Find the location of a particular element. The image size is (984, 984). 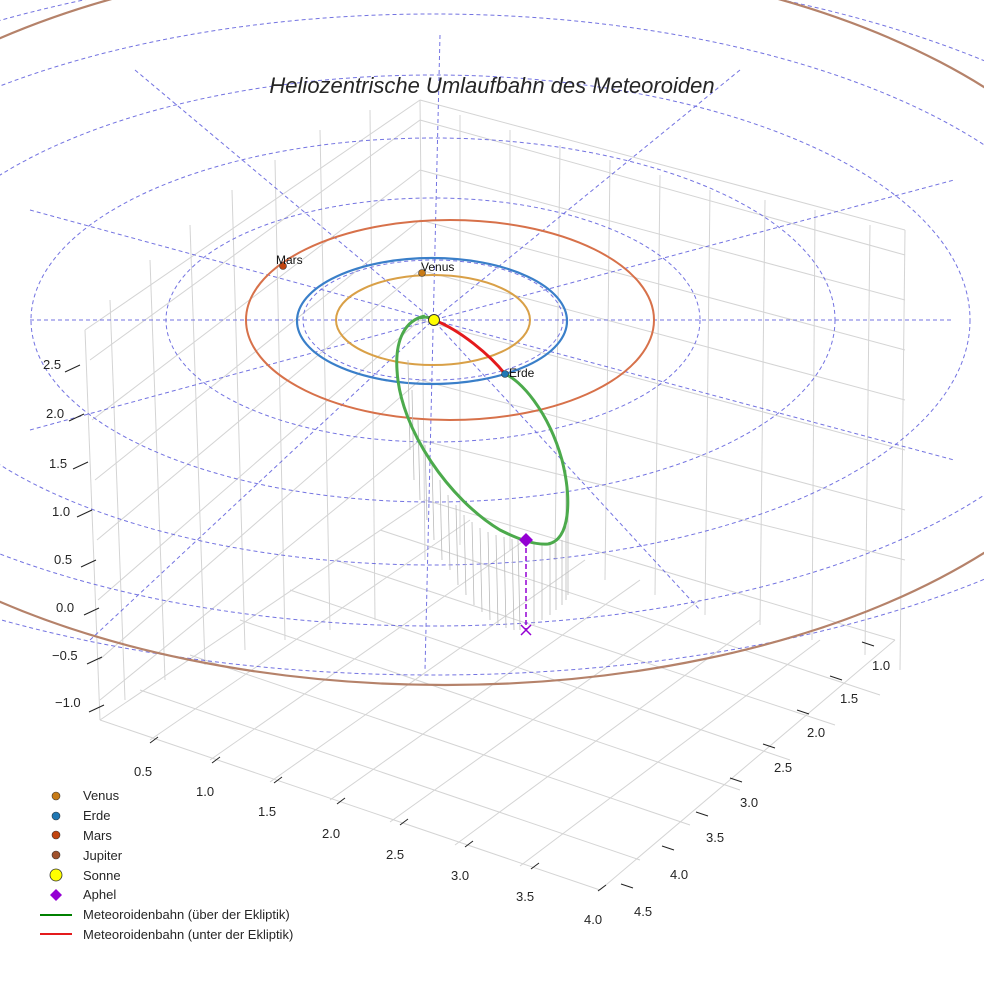

y-tick: 3.0 is located at coordinates (749, 802).